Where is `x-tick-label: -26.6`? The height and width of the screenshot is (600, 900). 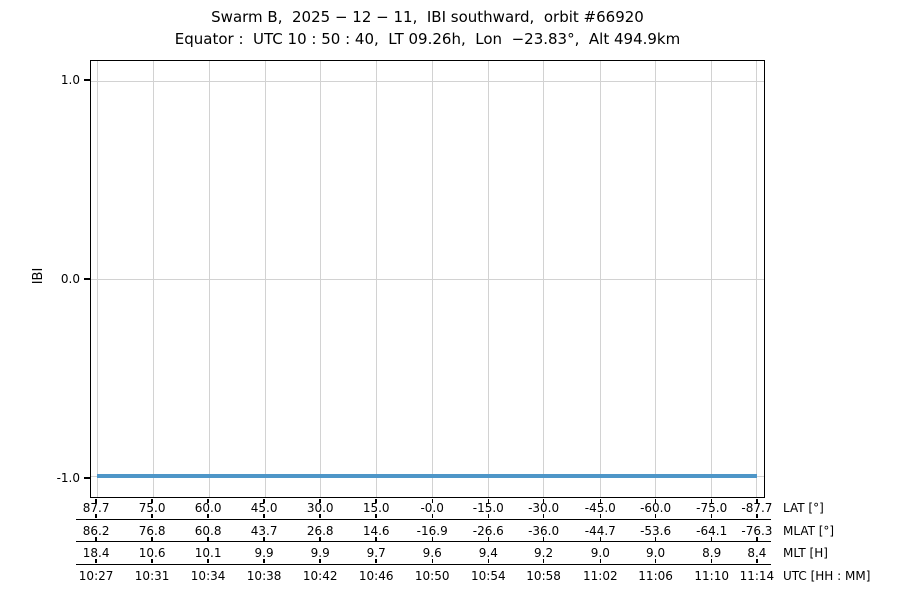 x-tick-label: -26.6 is located at coordinates (488, 530).